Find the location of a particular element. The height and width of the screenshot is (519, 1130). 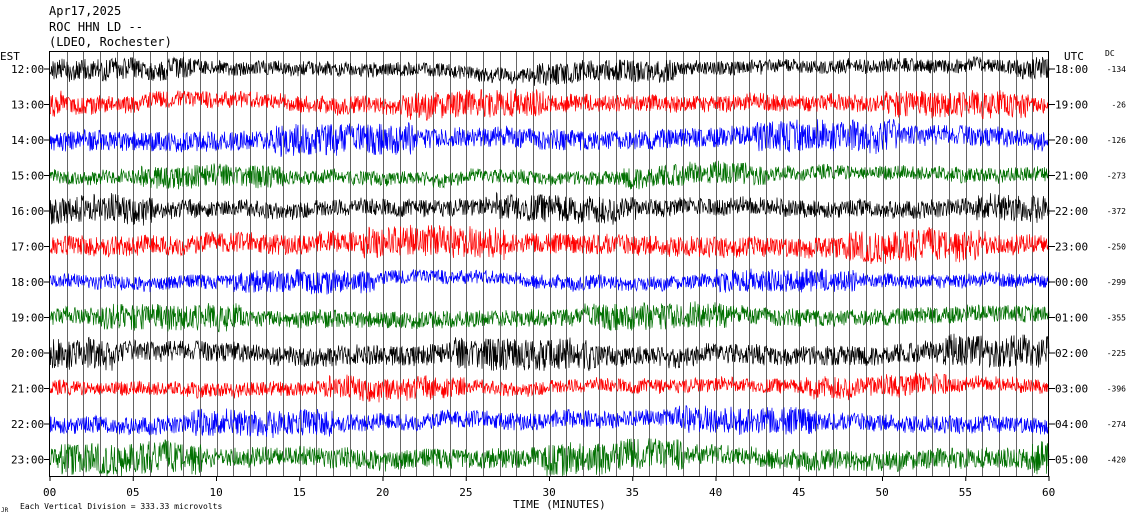

x-tick-label-55: 55 is located at coordinates (965, 492).